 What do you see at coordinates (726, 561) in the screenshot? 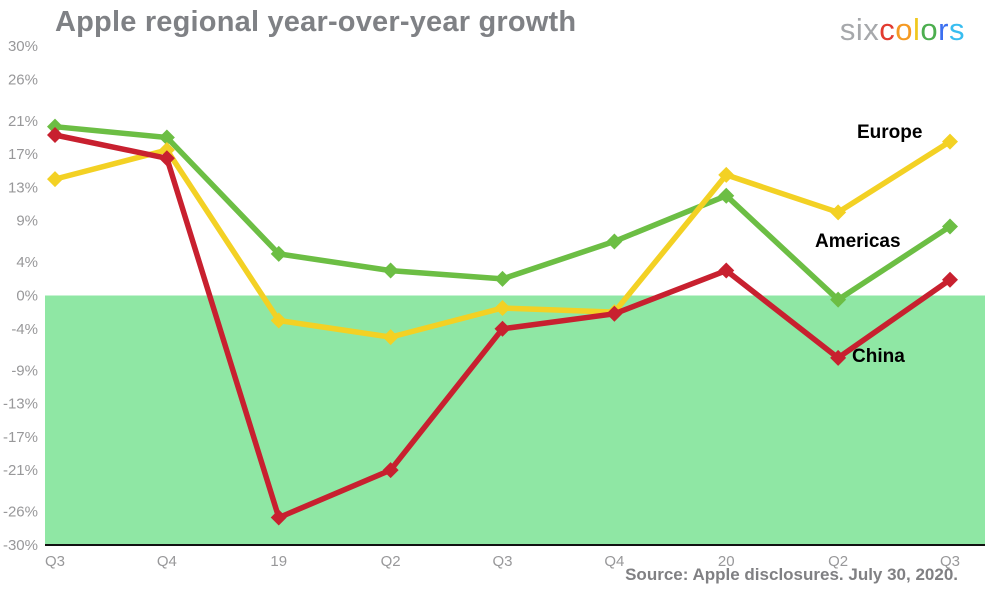
I see `x-axis-tick-label: 20` at bounding box center [726, 561].